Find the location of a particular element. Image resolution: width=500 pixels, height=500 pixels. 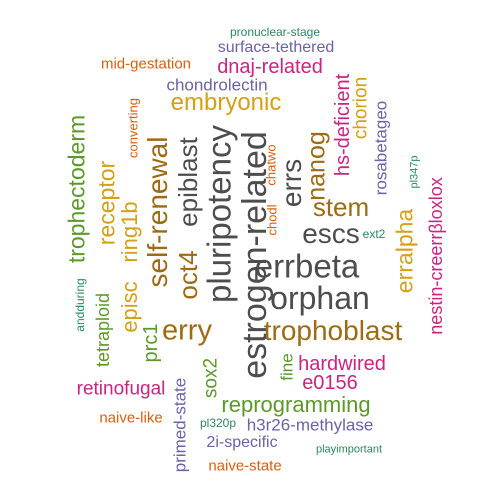

word-ring1b: ring1b is located at coordinates (129, 232).